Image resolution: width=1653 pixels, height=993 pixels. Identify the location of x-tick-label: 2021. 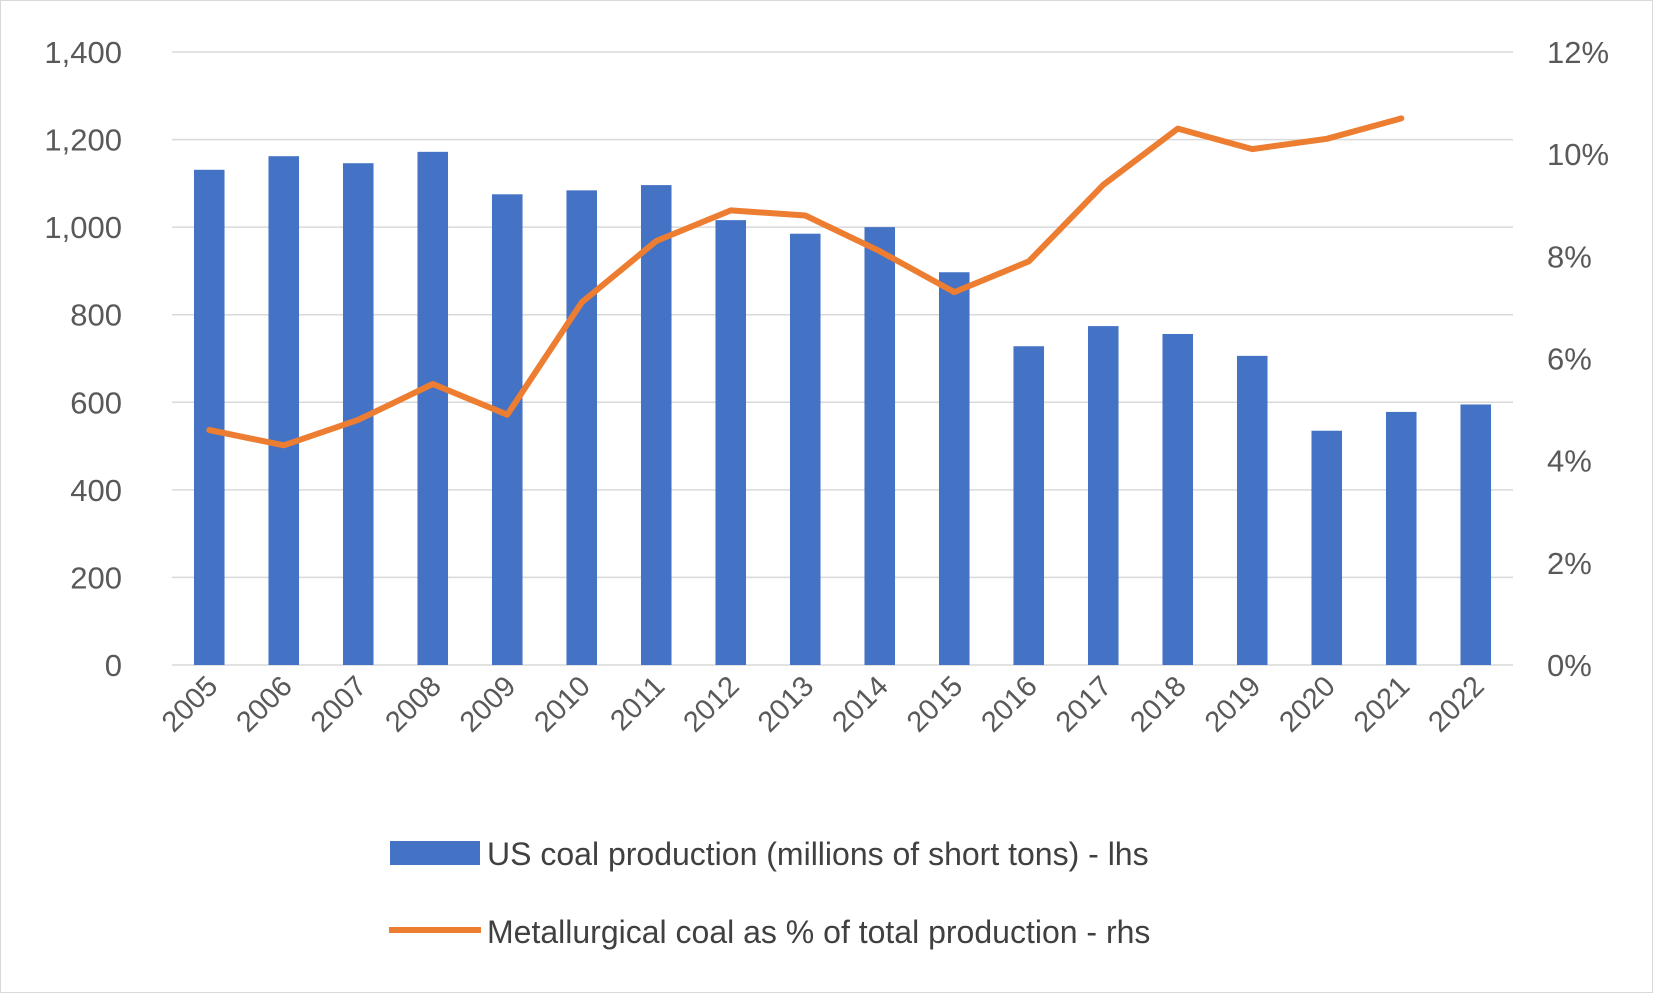
(1382, 704).